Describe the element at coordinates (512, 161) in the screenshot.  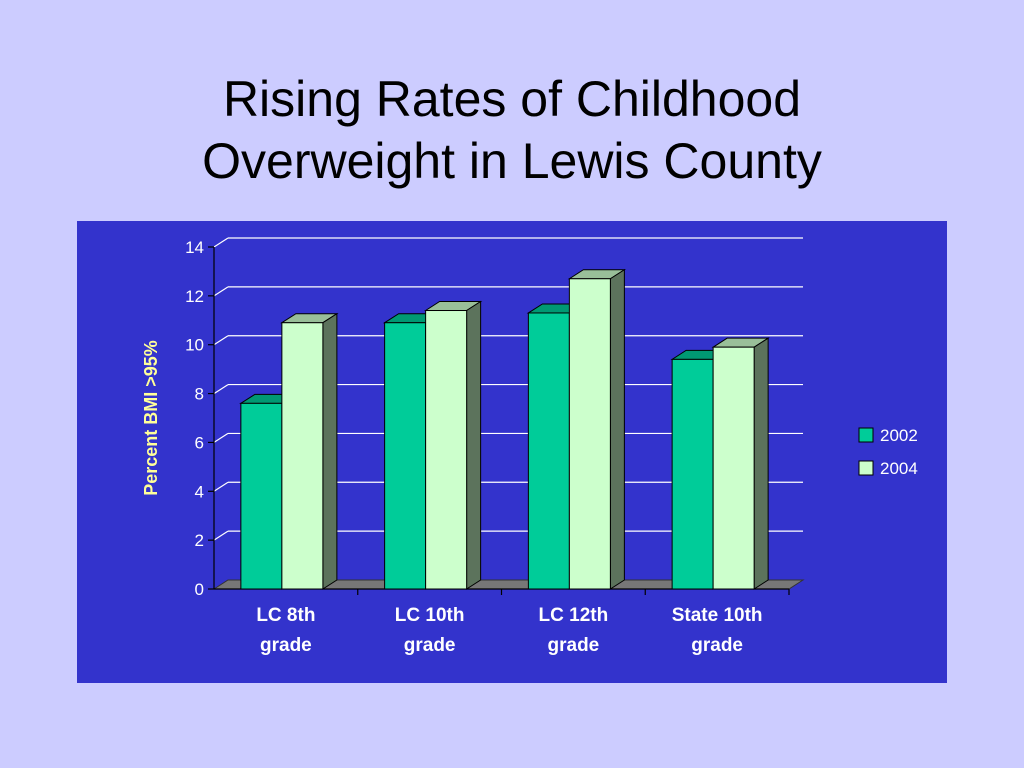
I see `title-line-2: Overweight in Lewis County` at that location.